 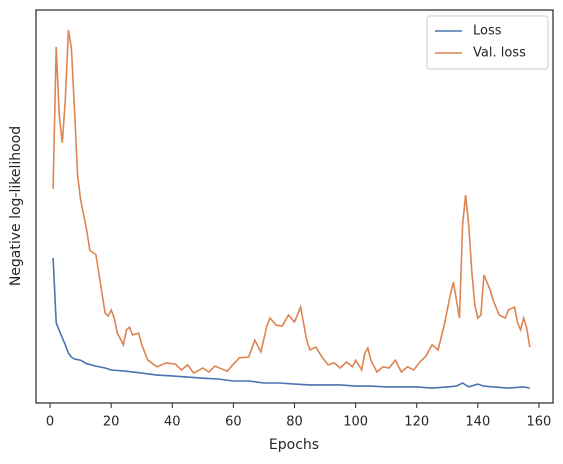 I want to click on x-tick-label: 100, so click(x=355, y=422).